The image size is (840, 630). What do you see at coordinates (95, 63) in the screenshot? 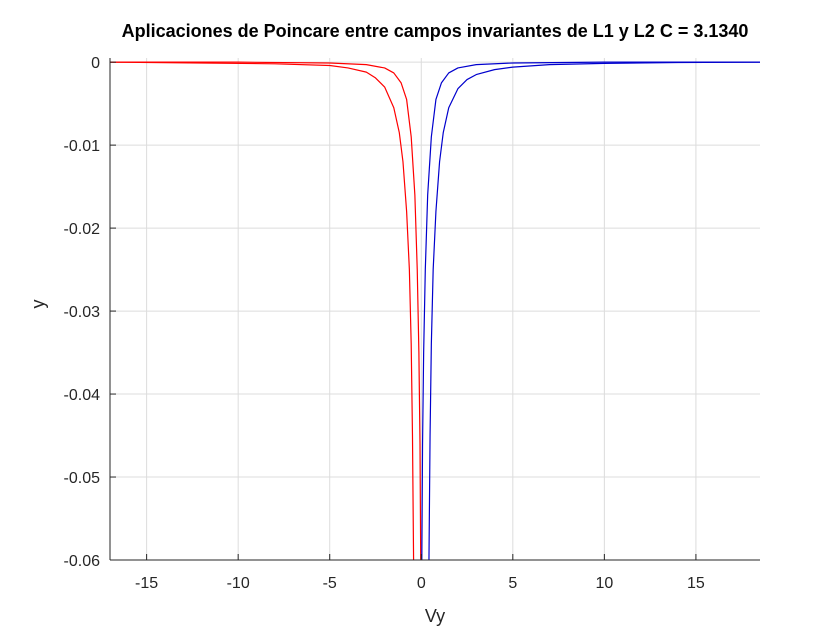
I see `y-tick-label: 0` at bounding box center [95, 63].